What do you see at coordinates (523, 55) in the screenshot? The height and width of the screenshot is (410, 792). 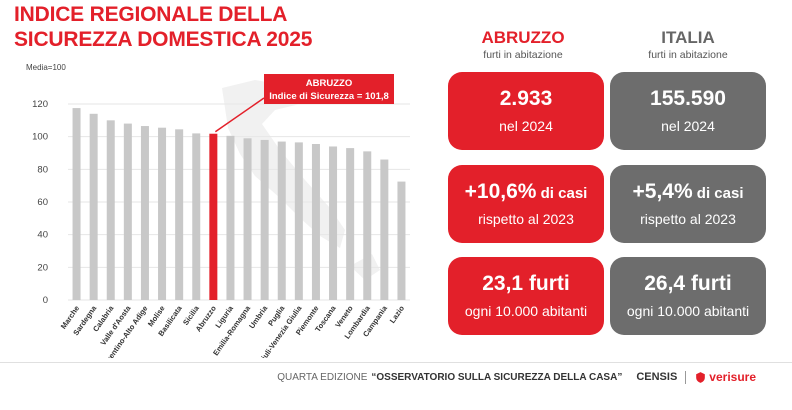 I see `abruzzo-subtitle: furti in abitazione` at bounding box center [523, 55].